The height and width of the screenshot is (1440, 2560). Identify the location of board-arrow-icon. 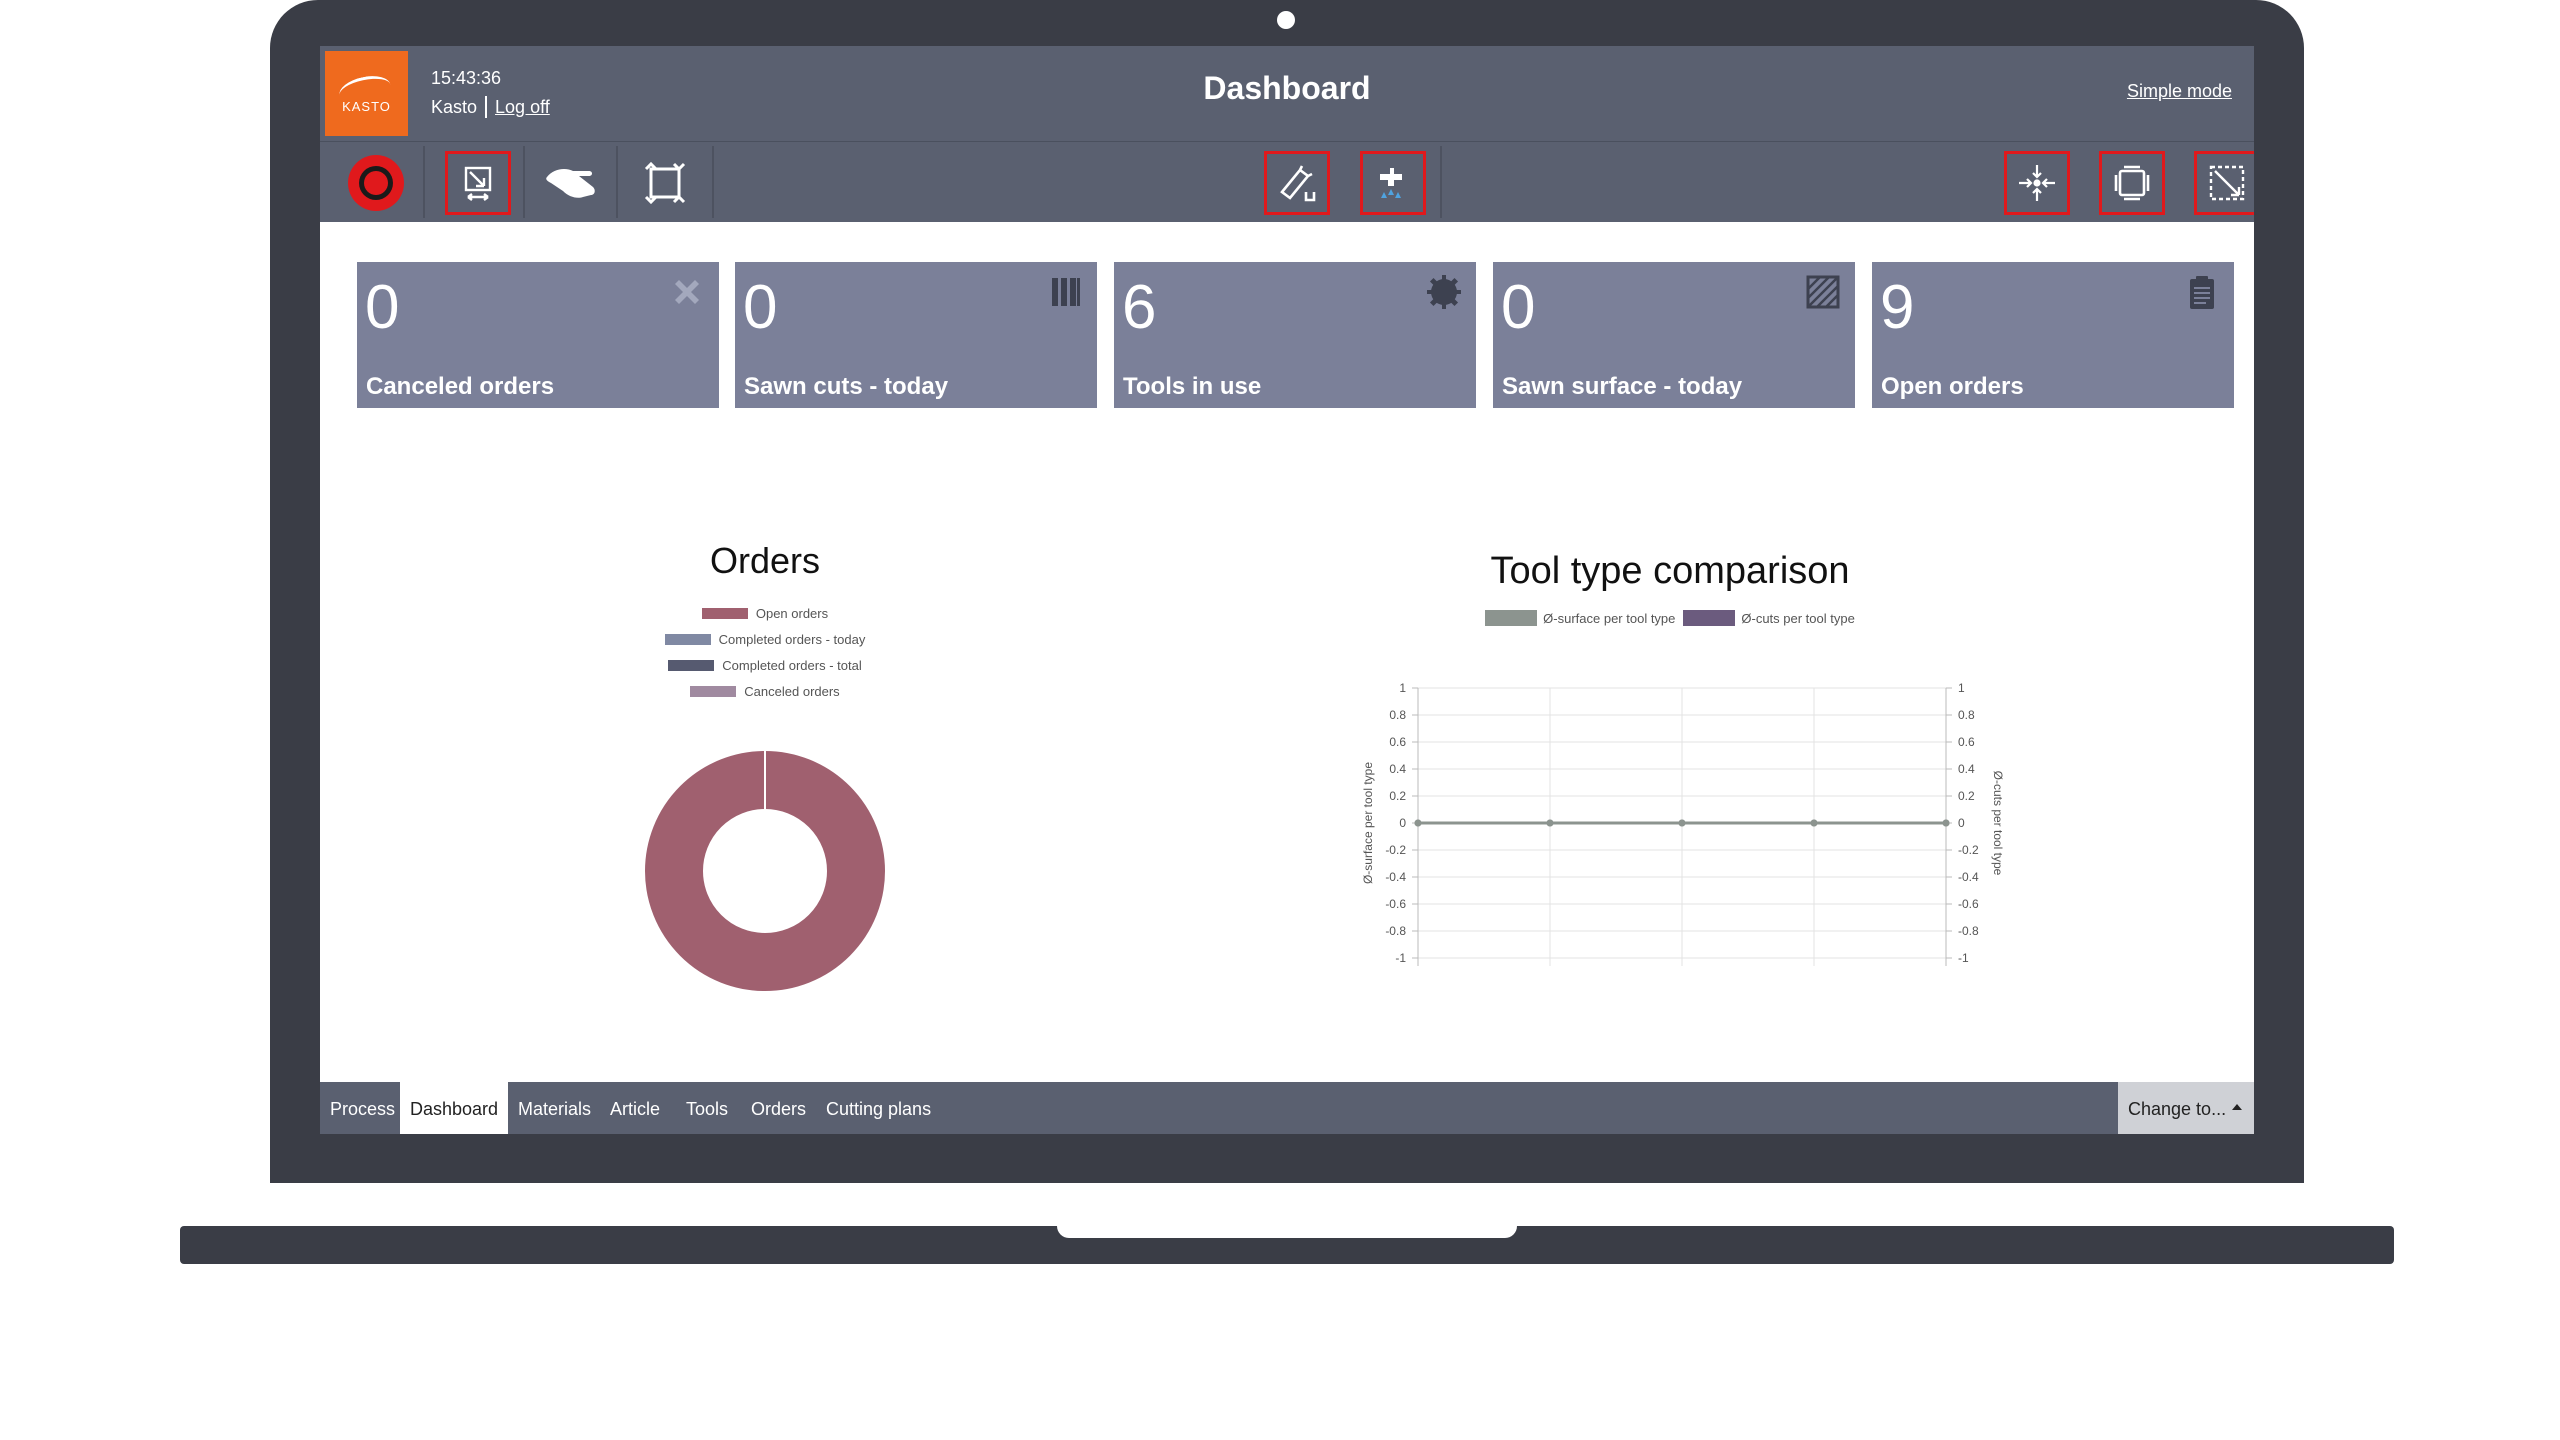
(478, 183).